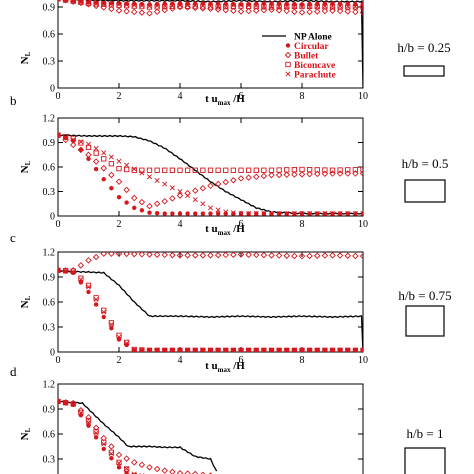 This screenshot has width=474, height=474. Describe the element at coordinates (208, 366) in the screenshot. I see `x-axis-label-part: t` at that location.